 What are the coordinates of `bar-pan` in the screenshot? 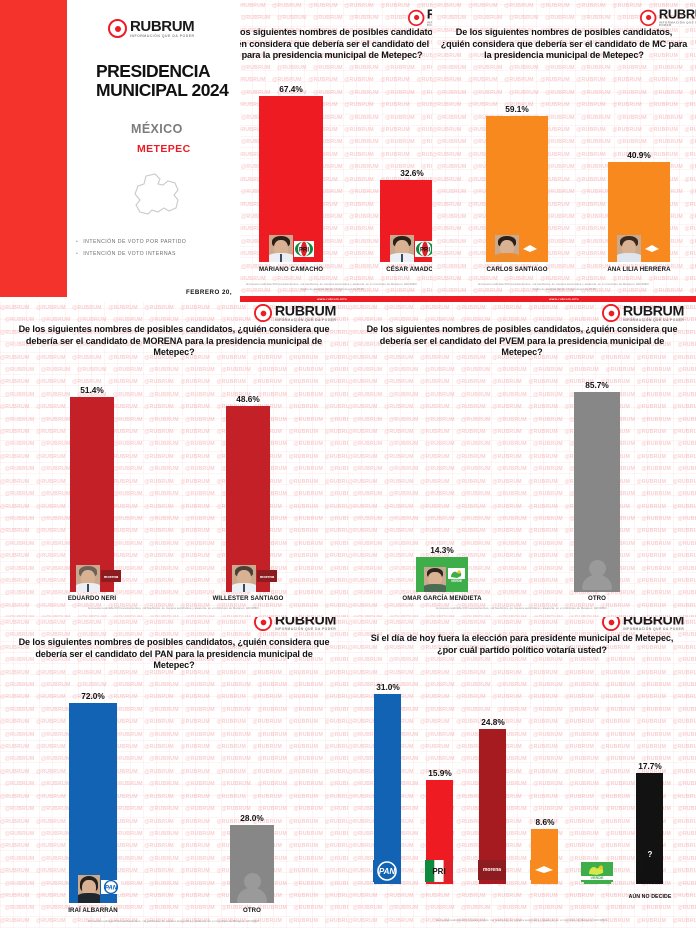 It's located at (387, 789).